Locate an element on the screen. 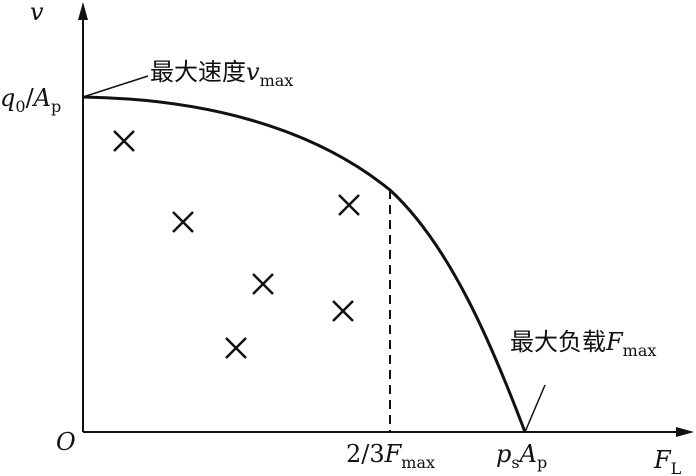  text: 最大负载 is located at coordinates (558, 342).